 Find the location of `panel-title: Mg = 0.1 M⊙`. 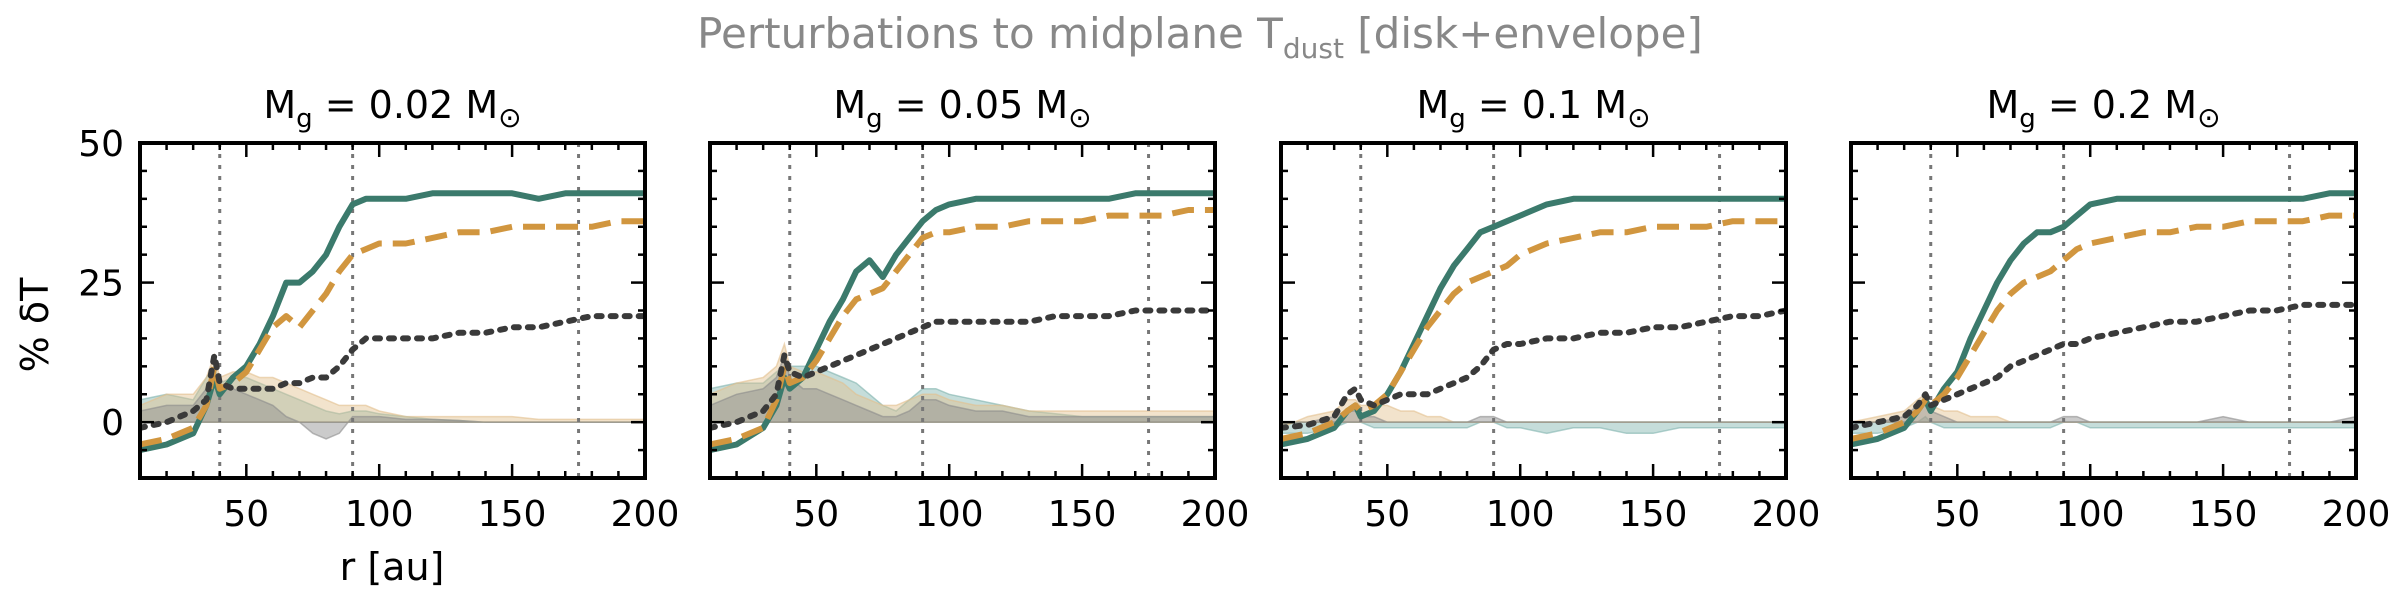

panel-title: Mg = 0.1 M⊙ is located at coordinates (1533, 108).